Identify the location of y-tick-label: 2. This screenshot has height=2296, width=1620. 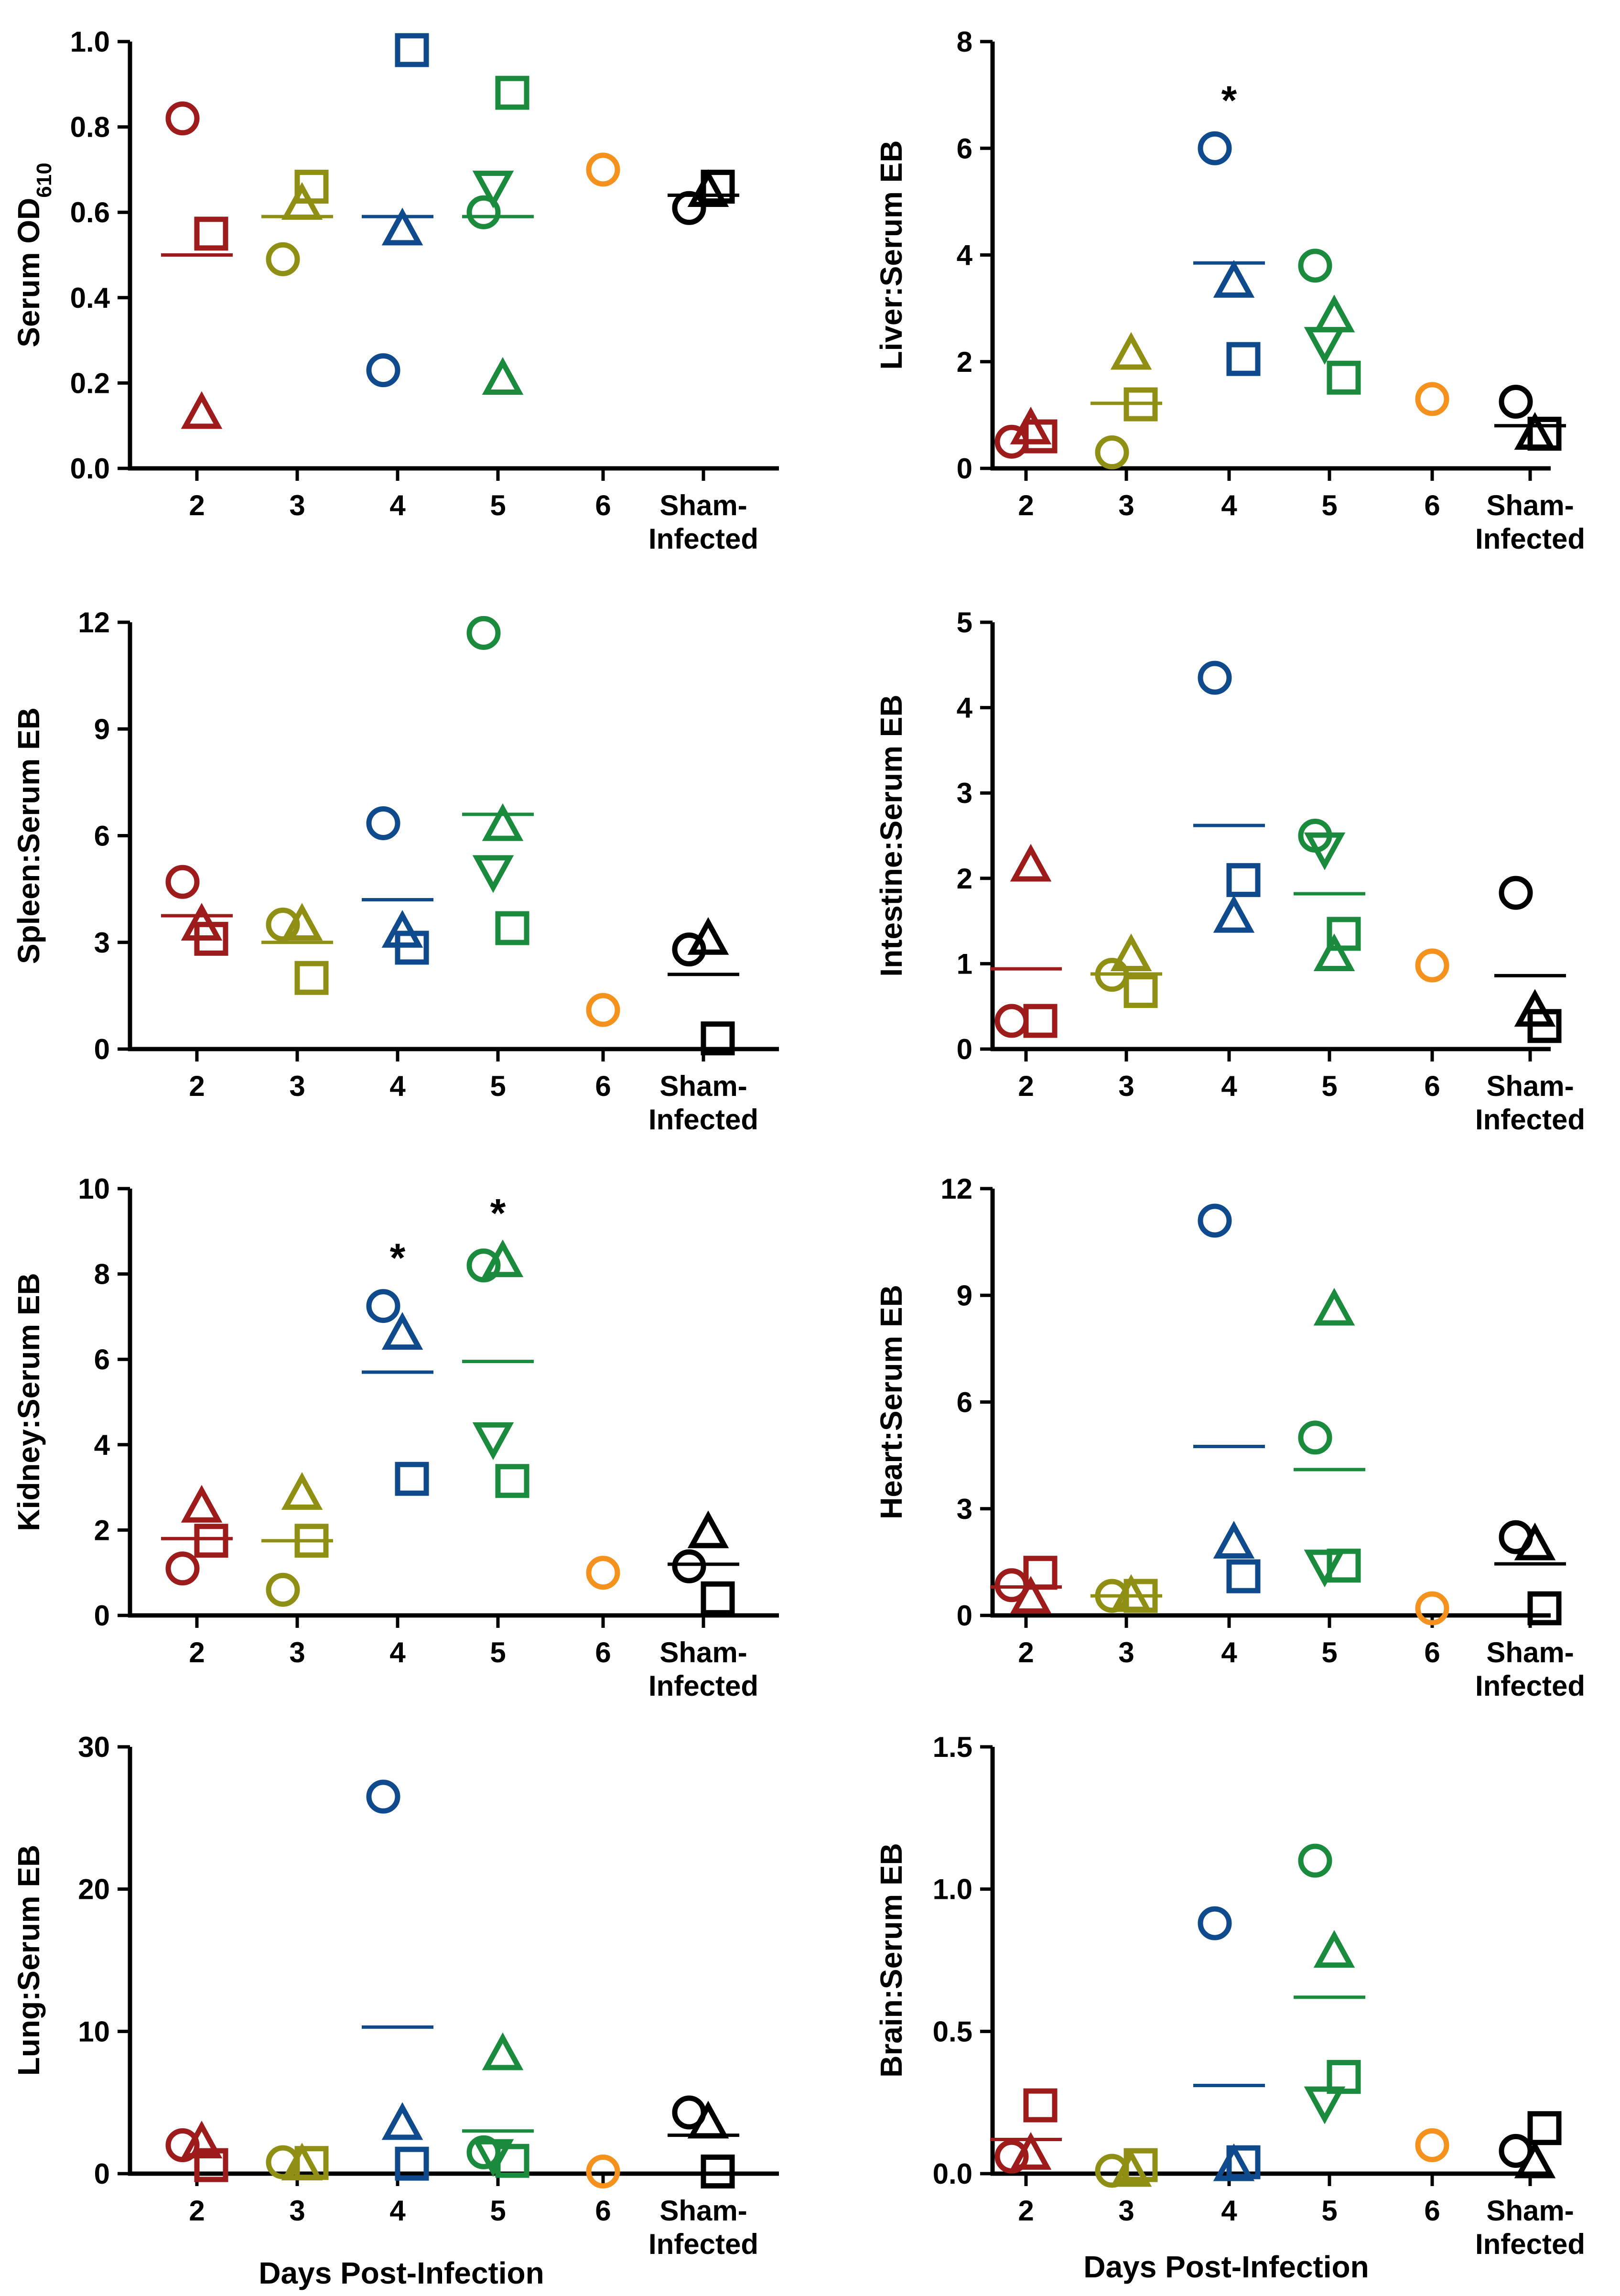
(964, 879).